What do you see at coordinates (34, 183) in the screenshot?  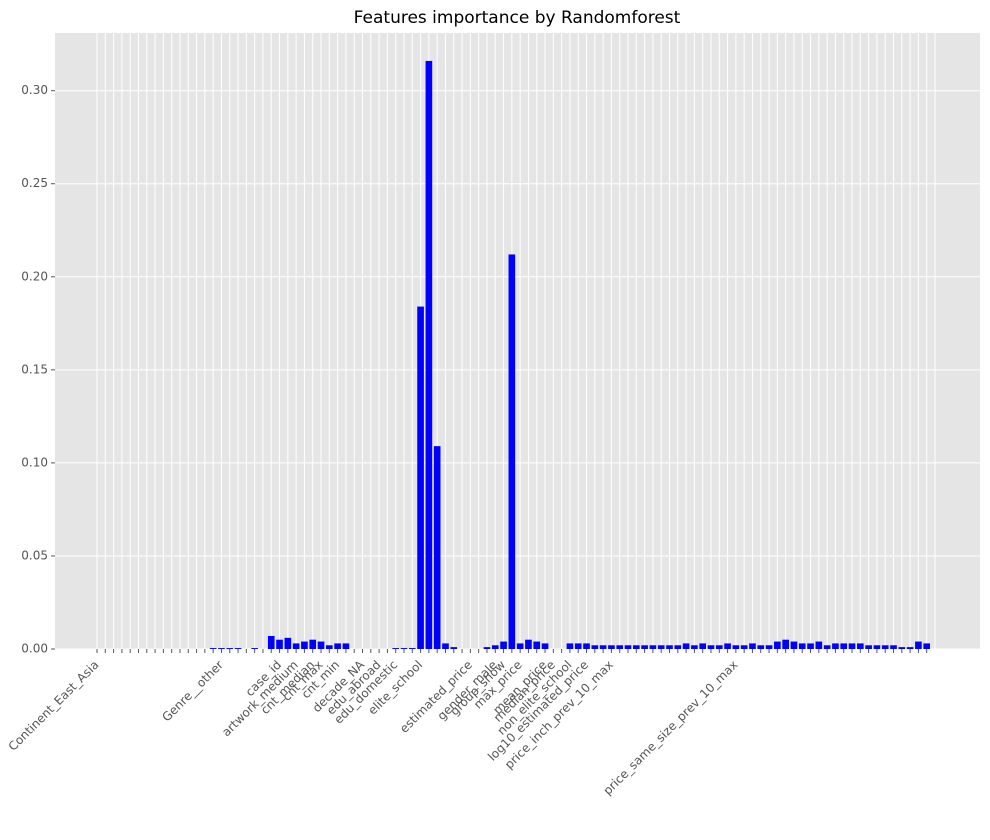 I see `y-tick-label: 0.25` at bounding box center [34, 183].